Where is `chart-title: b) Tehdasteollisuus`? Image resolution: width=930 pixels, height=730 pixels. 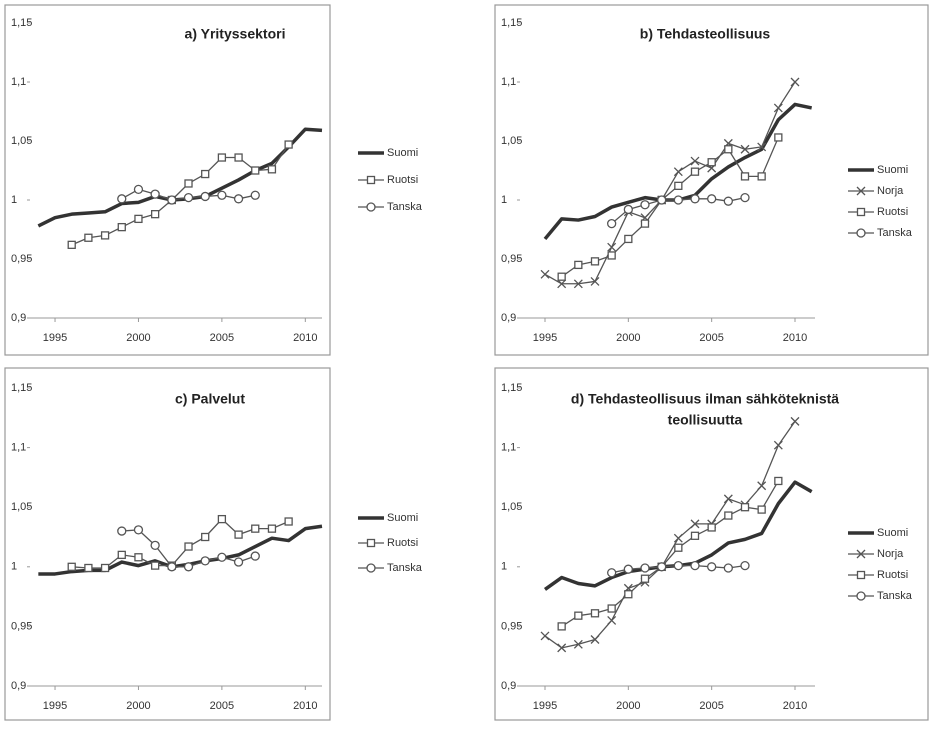
chart-title: b) Tehdasteollisuus is located at coordinates (705, 34).